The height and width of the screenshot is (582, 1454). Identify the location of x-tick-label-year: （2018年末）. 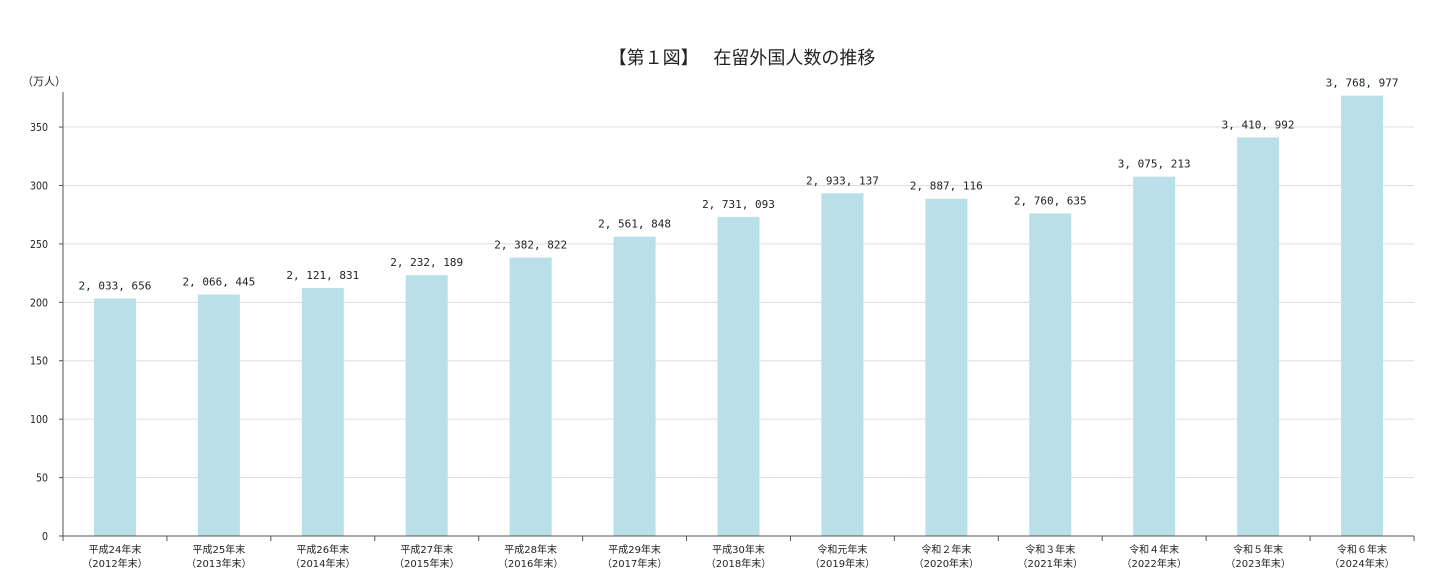
(738, 563).